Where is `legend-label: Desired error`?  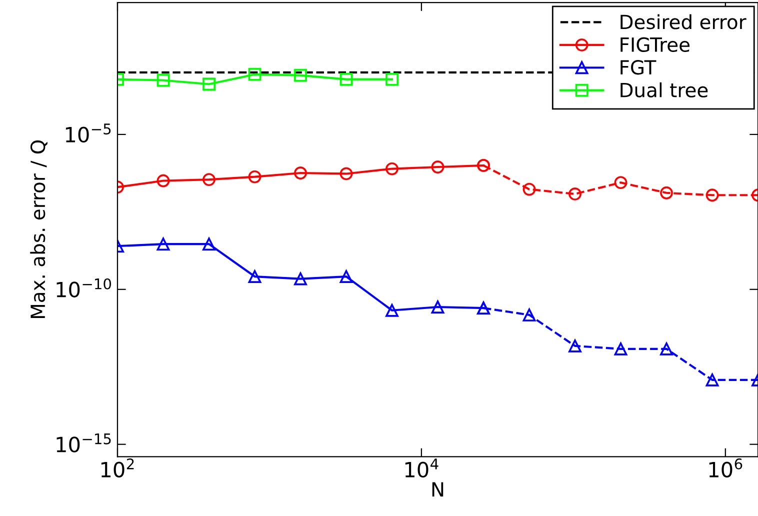 legend-label: Desired error is located at coordinates (683, 22).